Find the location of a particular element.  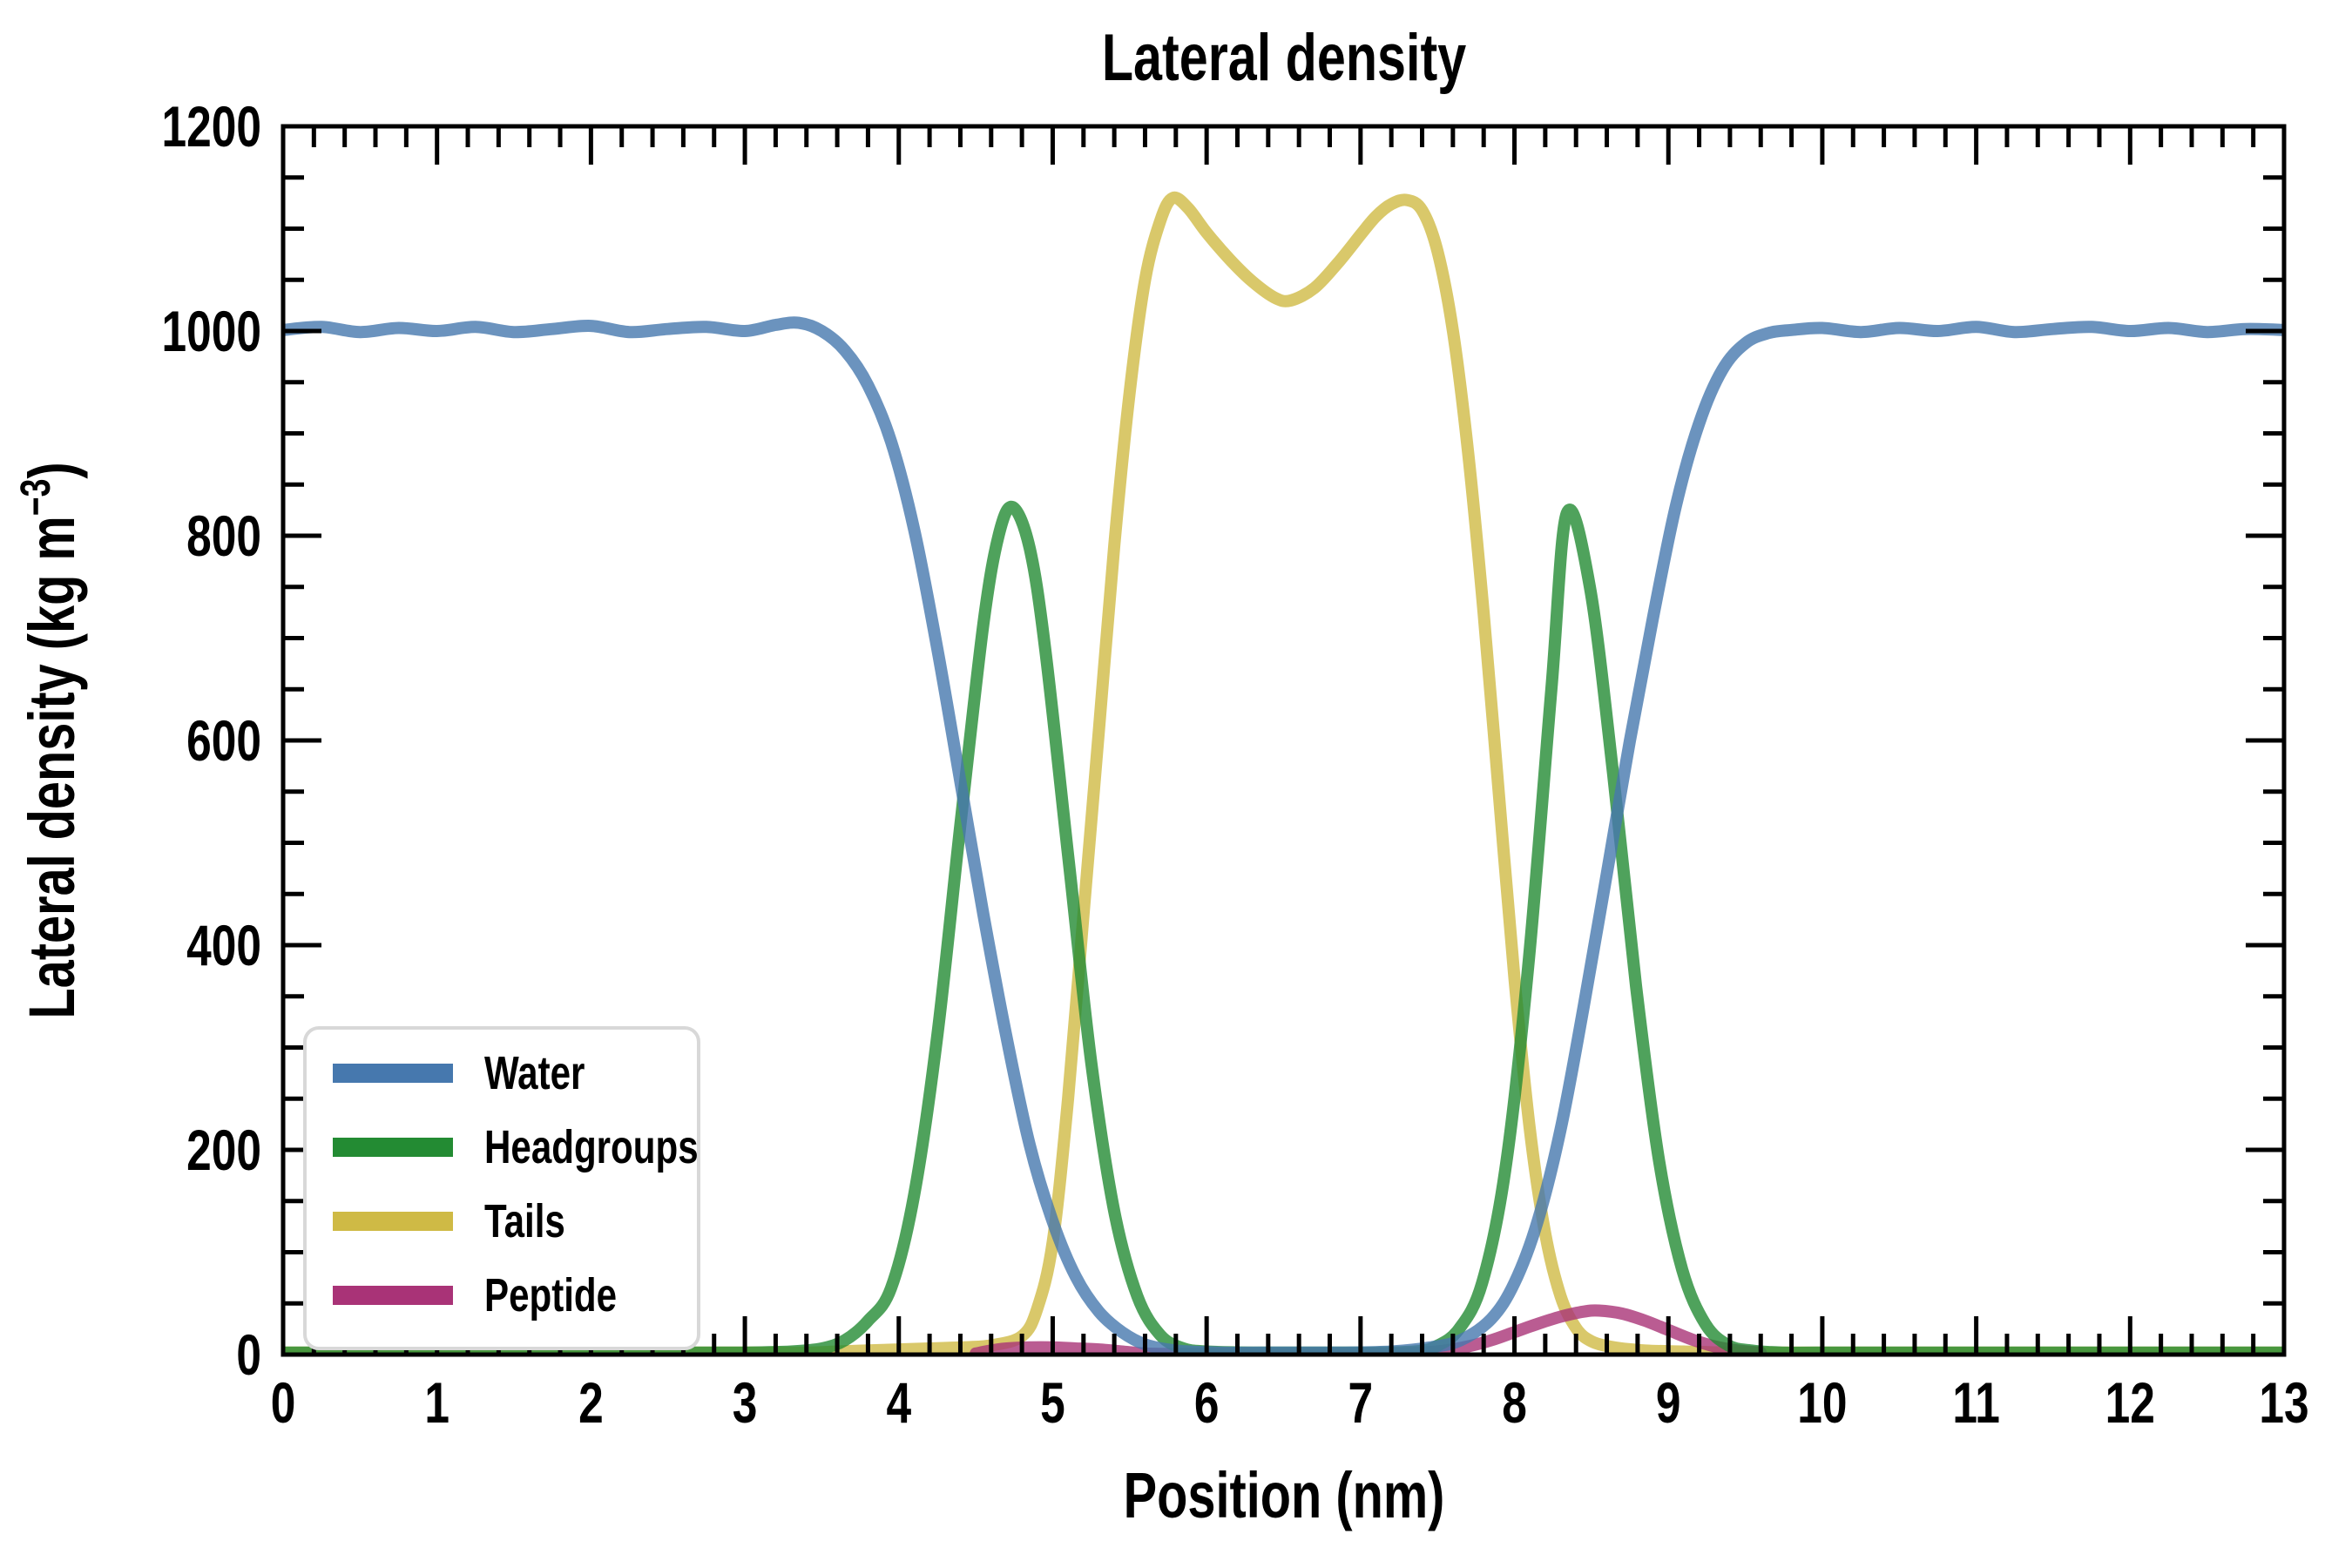

y-tick-label: 0 is located at coordinates (248, 1355).